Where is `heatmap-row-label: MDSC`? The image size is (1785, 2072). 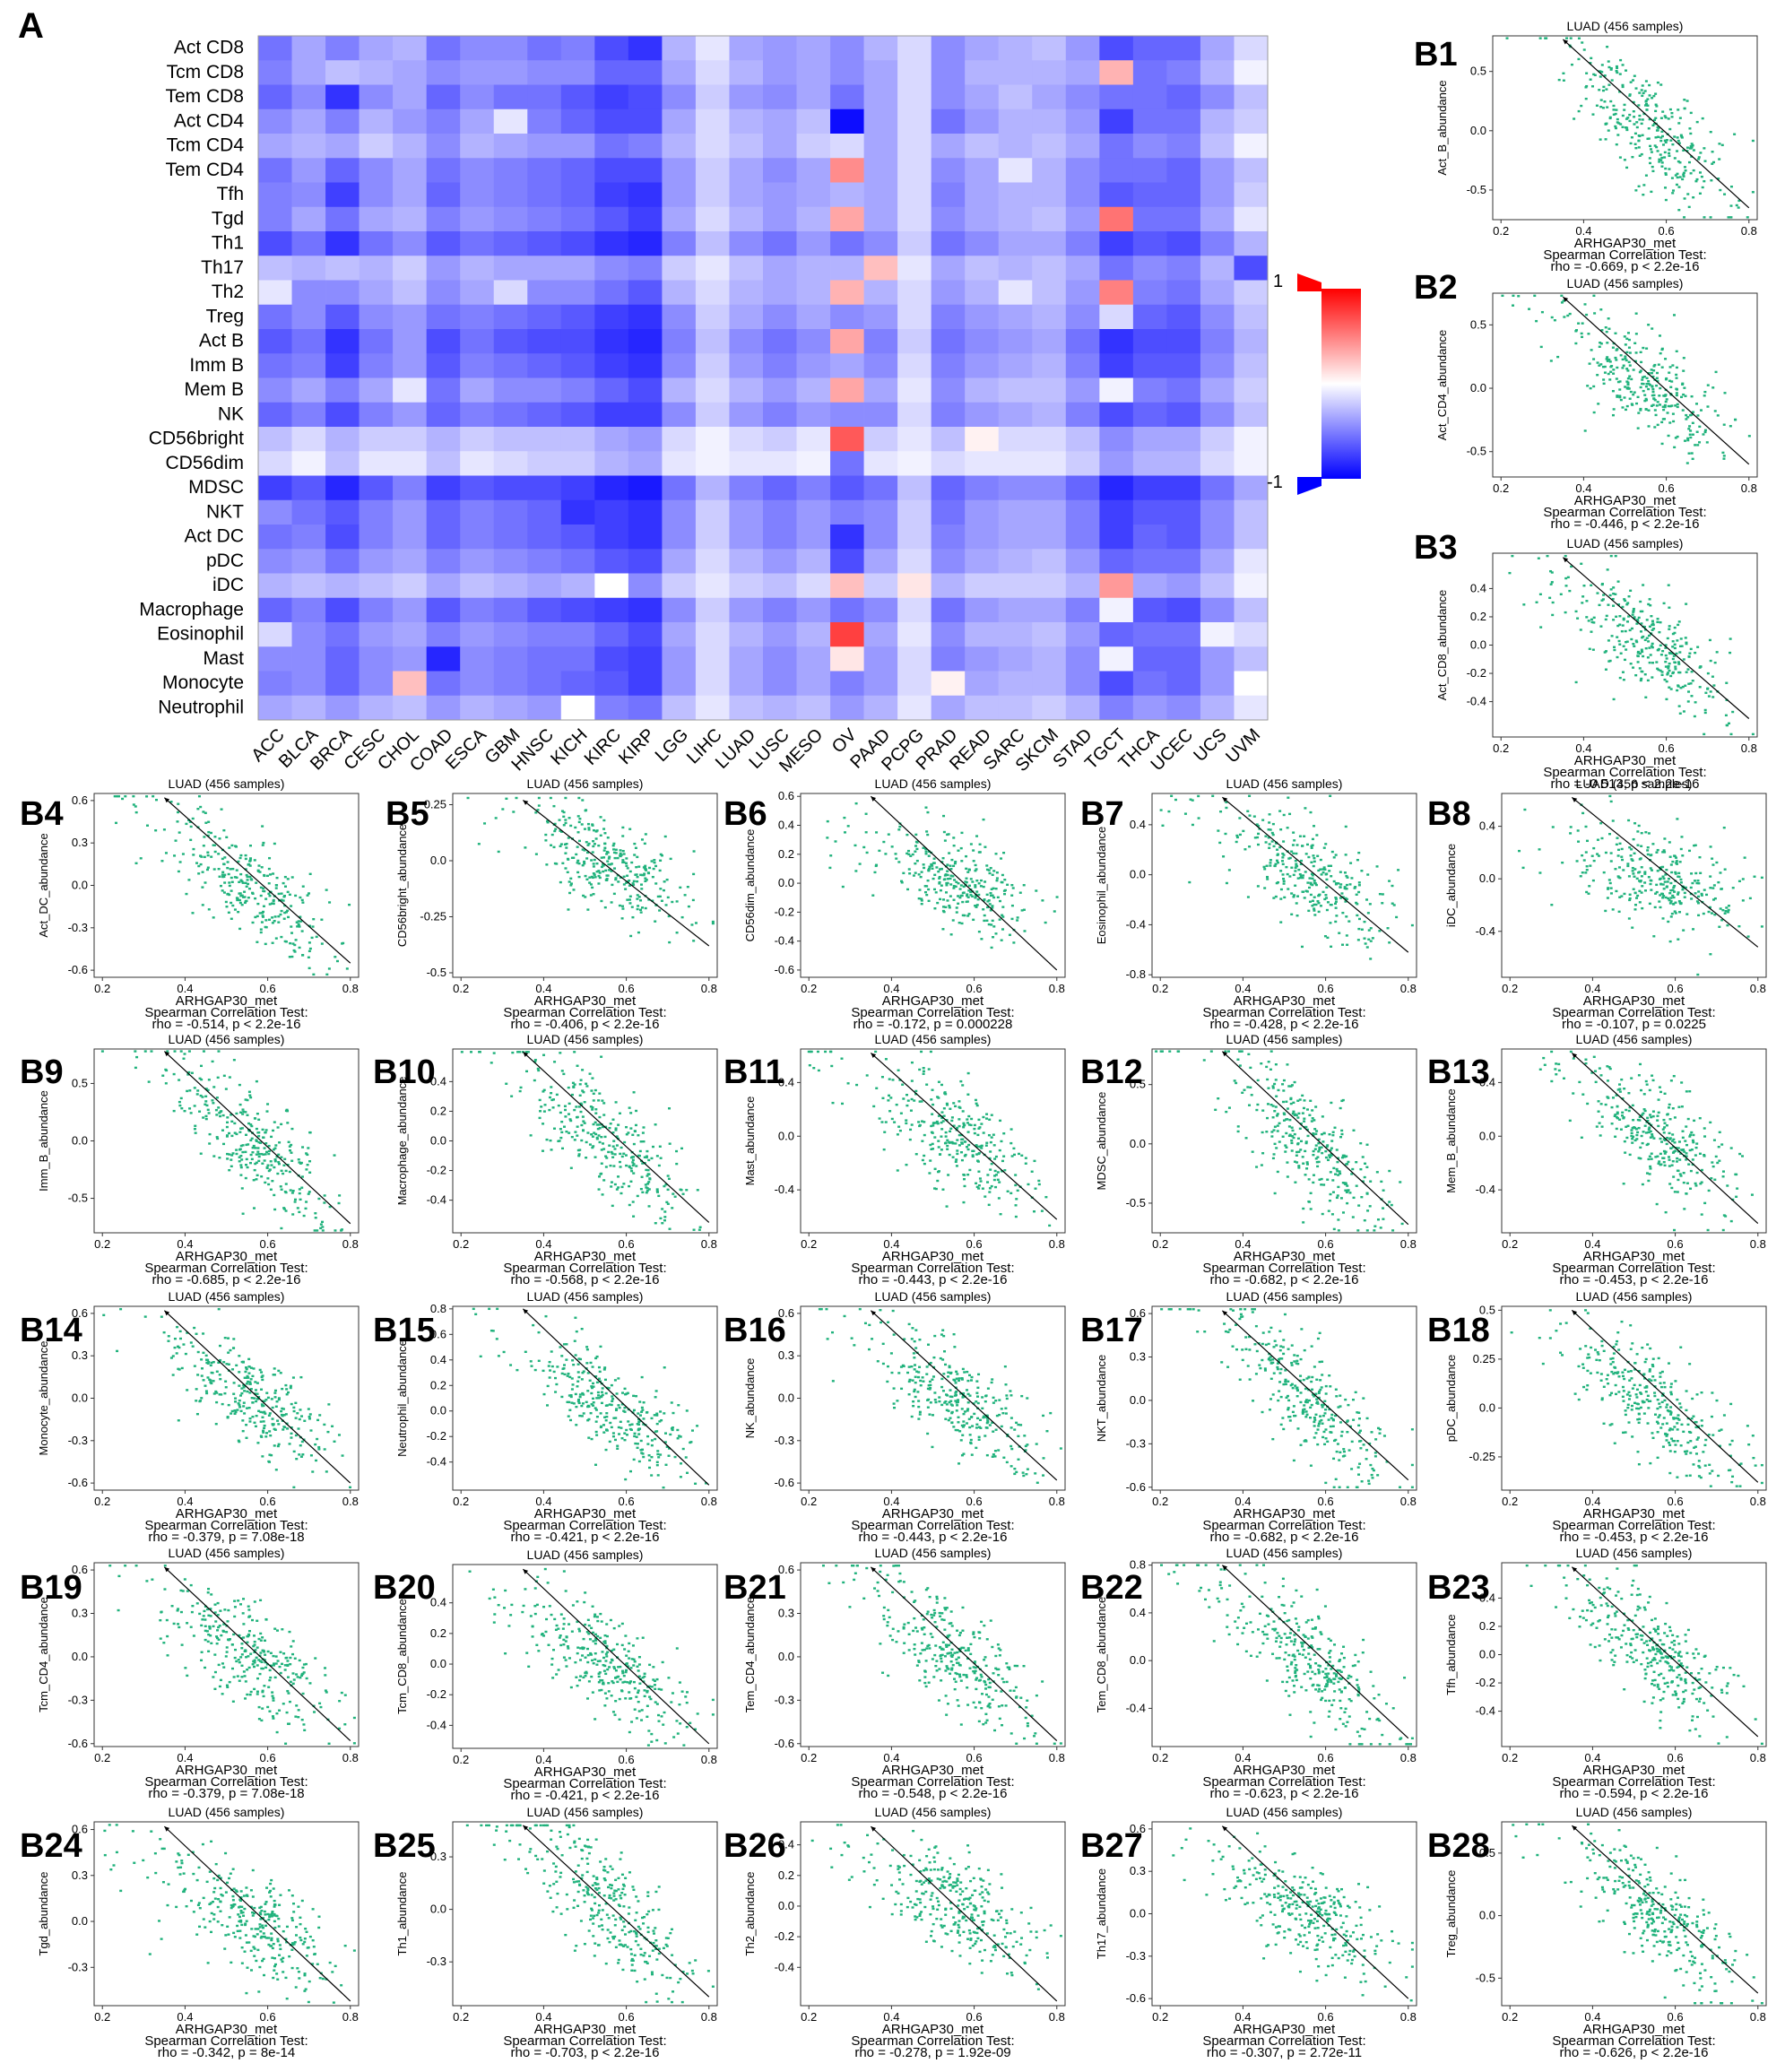 heatmap-row-label: MDSC is located at coordinates (216, 487).